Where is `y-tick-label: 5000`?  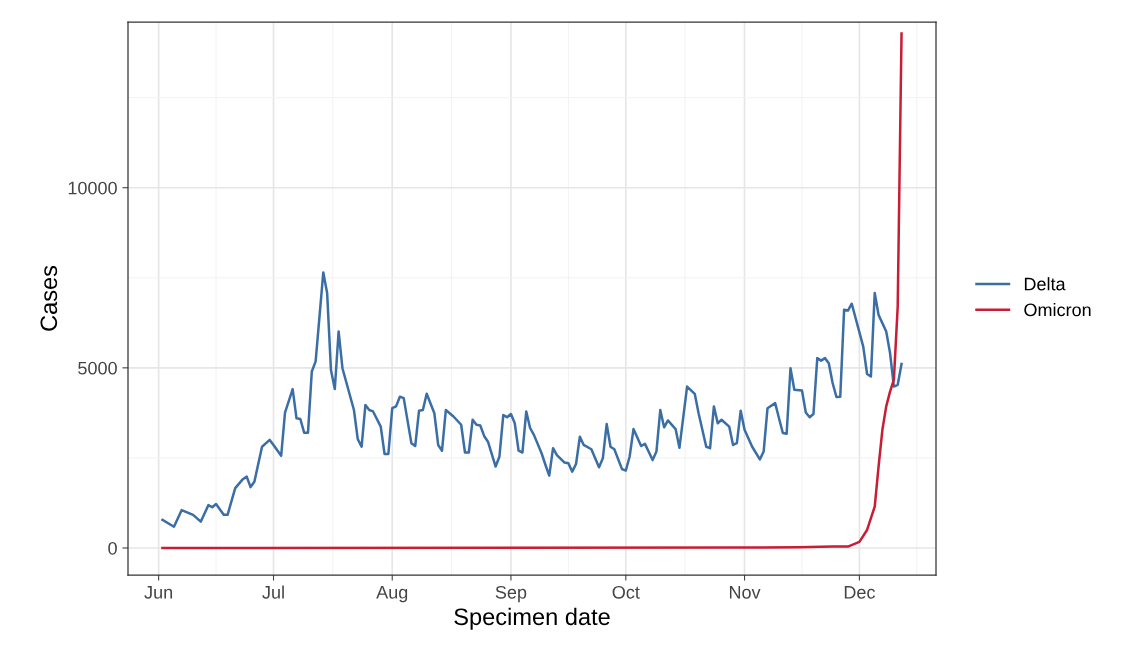
y-tick-label: 5000 is located at coordinates (97, 368).